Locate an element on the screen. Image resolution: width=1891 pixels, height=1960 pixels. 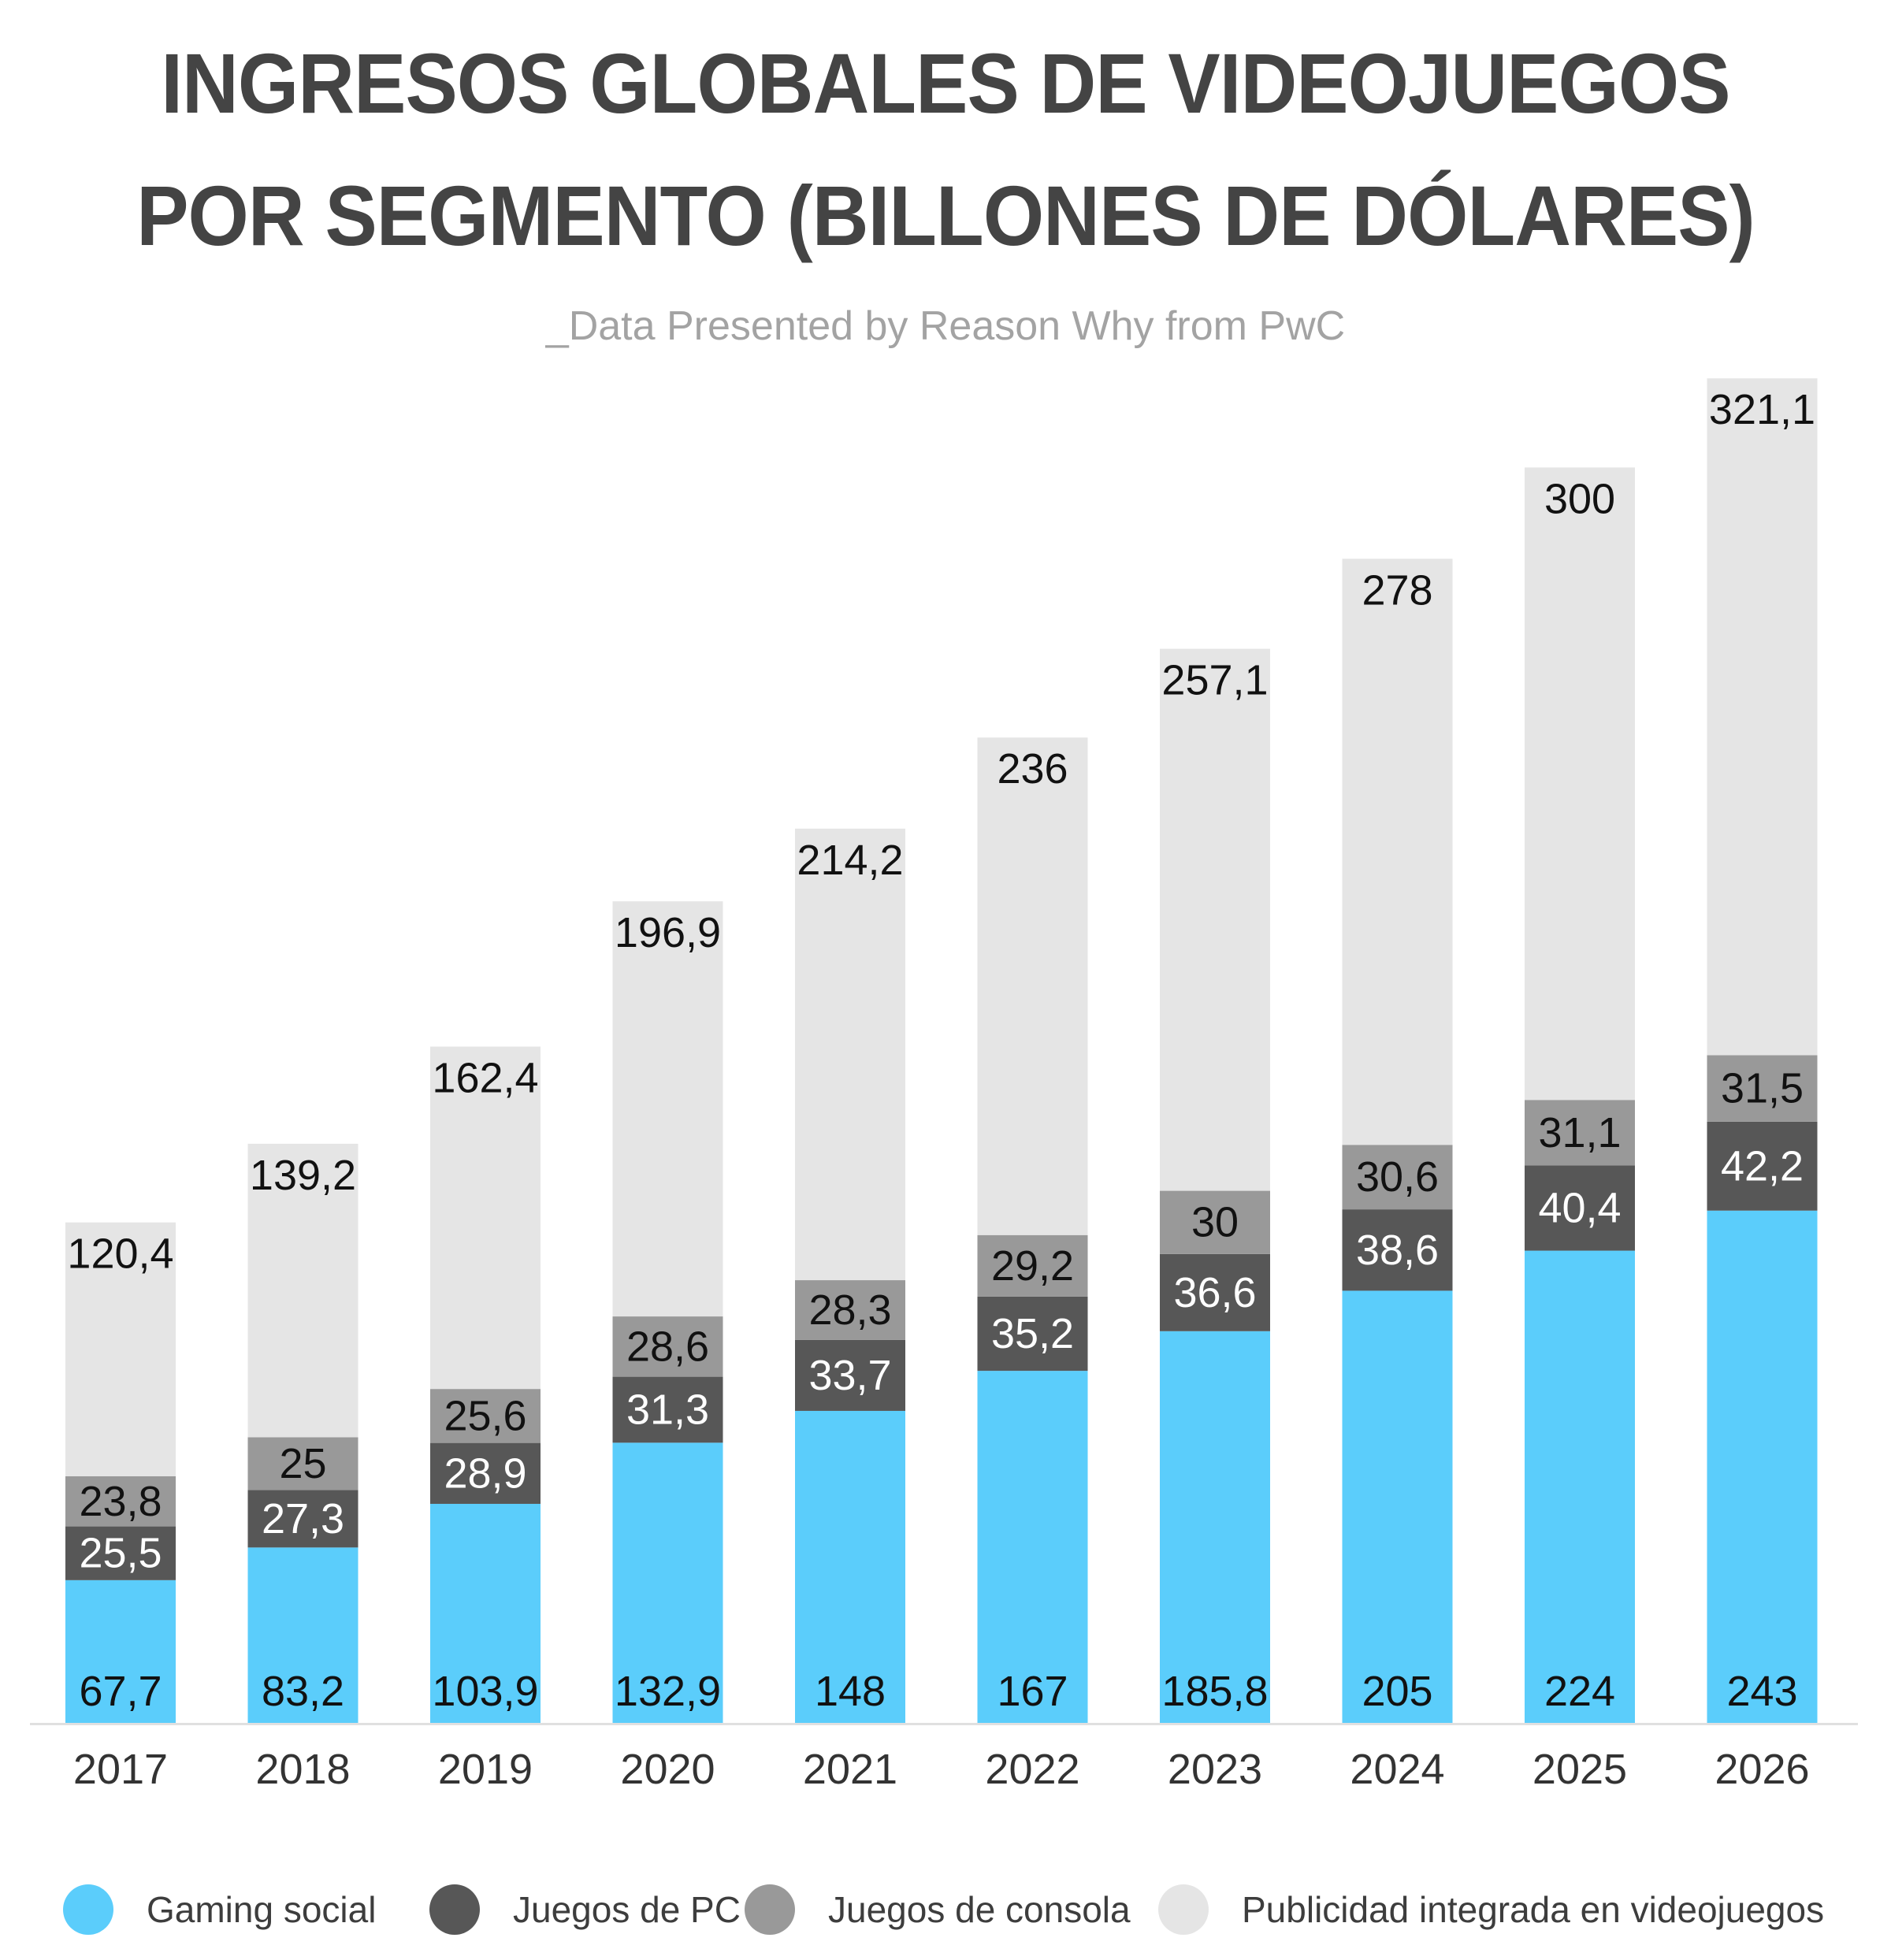
value-label-gaming-social-2022: 167 is located at coordinates (1032, 1691).